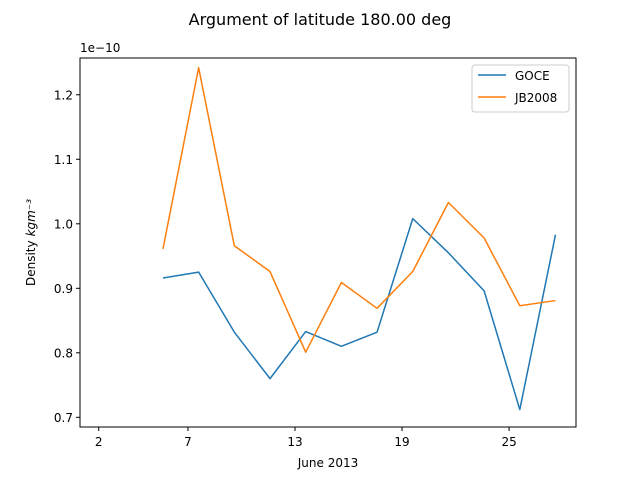 The width and height of the screenshot is (640, 480). I want to click on x-tick-label: 13, so click(294, 442).